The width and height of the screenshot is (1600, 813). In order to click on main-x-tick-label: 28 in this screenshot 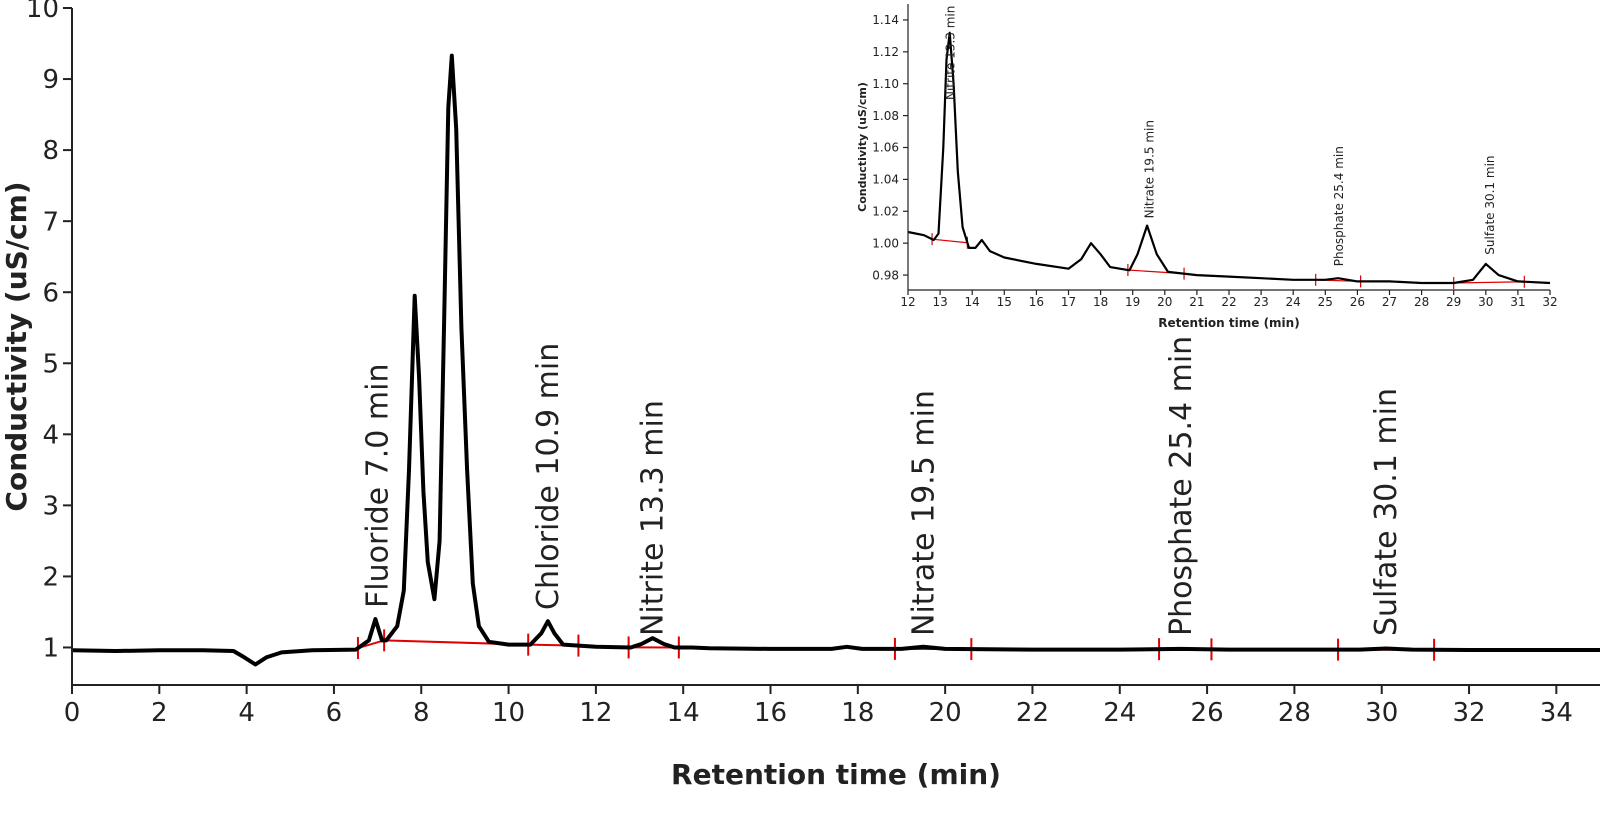, I will do `click(1294, 713)`.